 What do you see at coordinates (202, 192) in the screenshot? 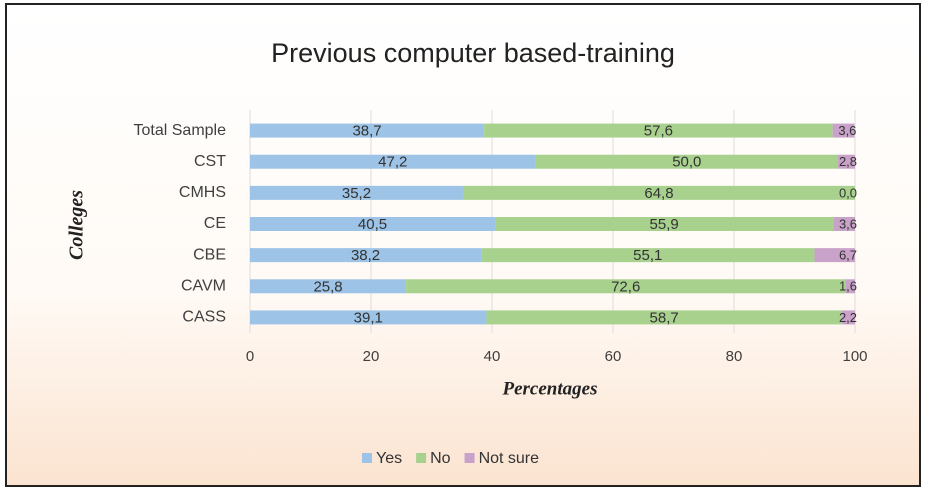
I see `y-tick-label: CMHS` at bounding box center [202, 192].